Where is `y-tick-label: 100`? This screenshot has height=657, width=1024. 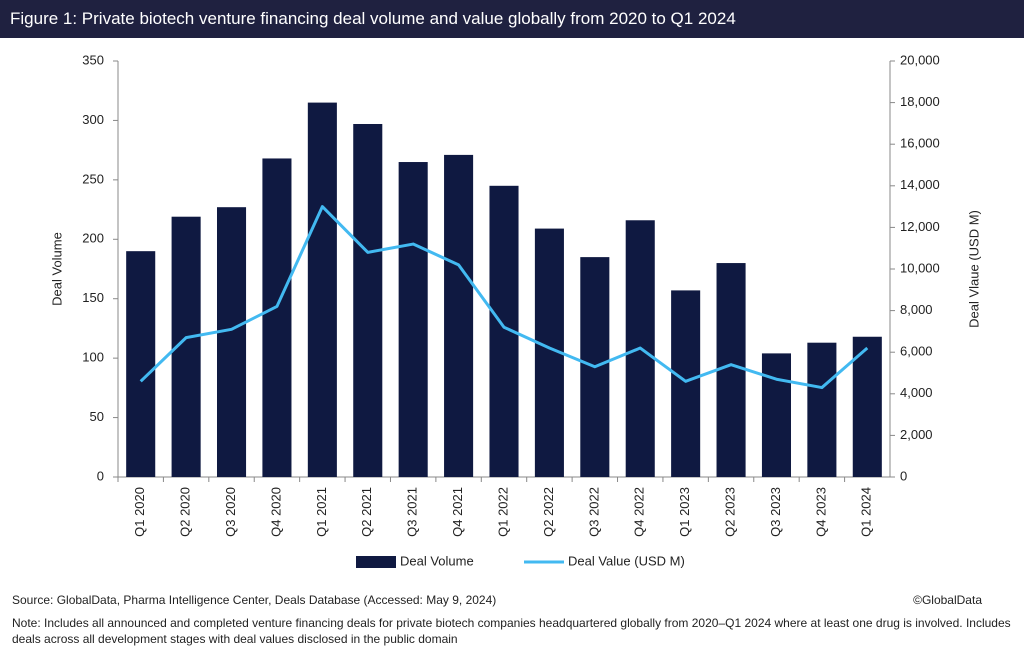
y-tick-label: 100 is located at coordinates (93, 357).